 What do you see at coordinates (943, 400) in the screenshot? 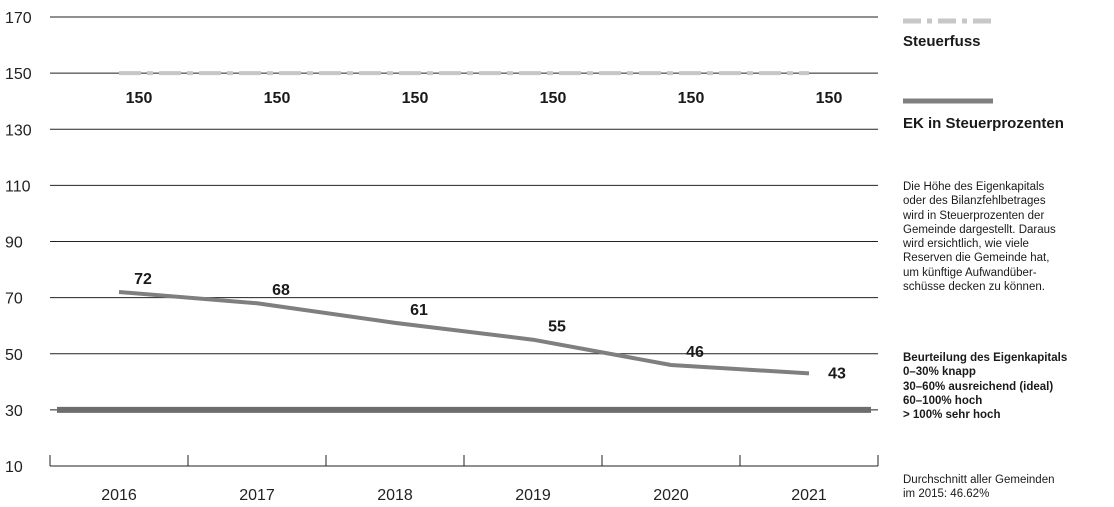
I see `rating-item: 60–100% hoch` at bounding box center [943, 400].